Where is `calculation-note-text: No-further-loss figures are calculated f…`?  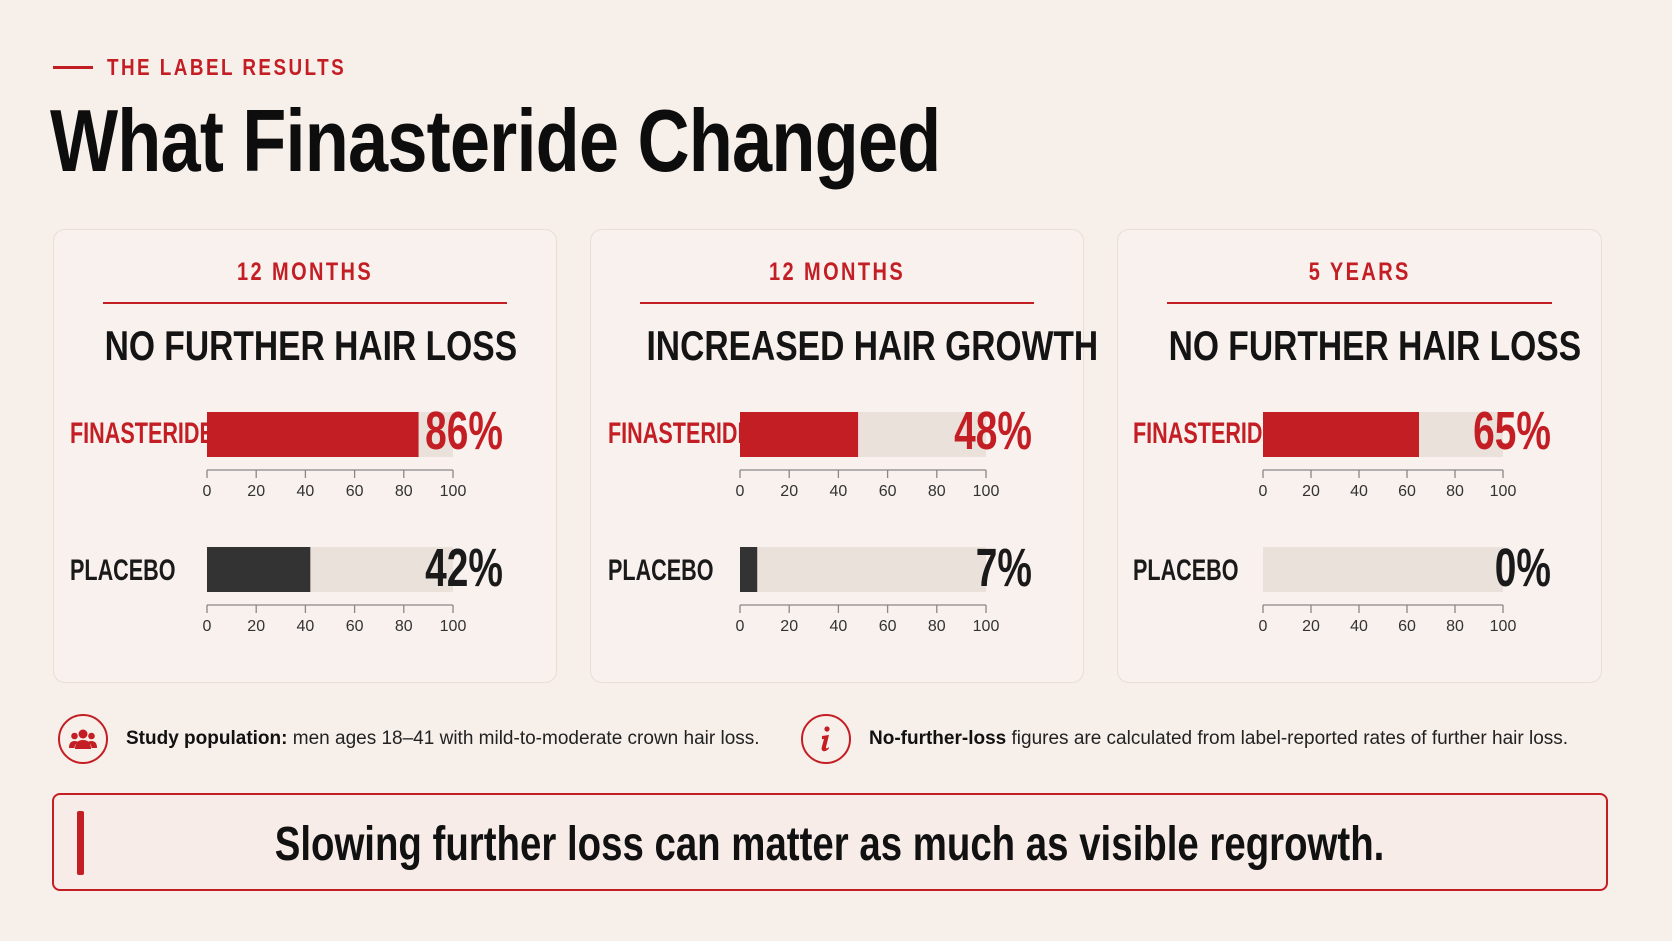
calculation-note-text: No-further-loss figures are calculated f… is located at coordinates (1218, 739).